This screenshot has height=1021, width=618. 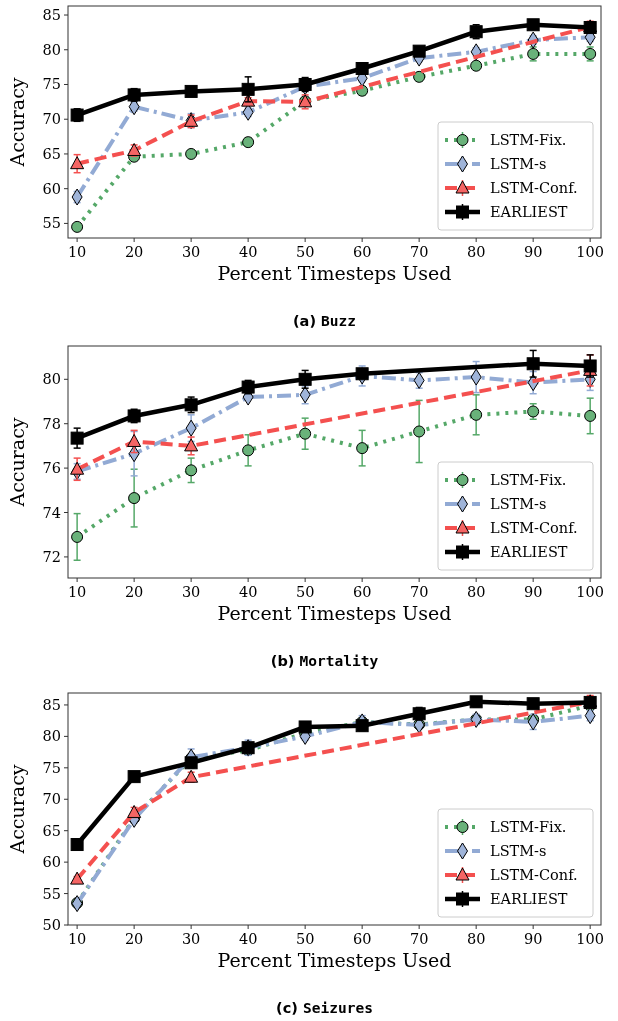 I want to click on y-tick-label: 50, so click(x=51, y=925).